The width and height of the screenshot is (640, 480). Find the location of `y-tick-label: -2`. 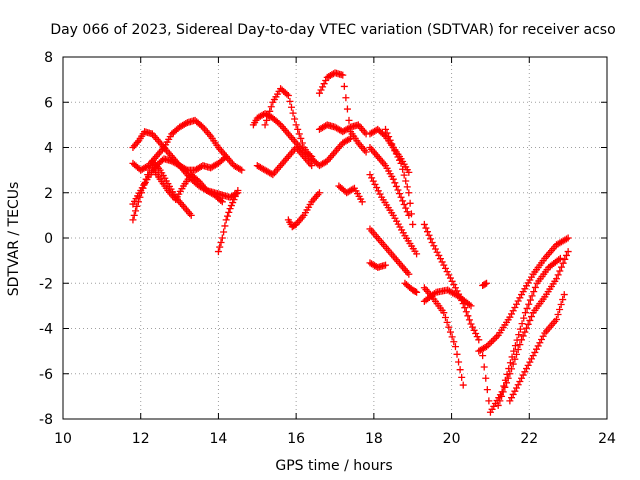

y-tick-label: -2 is located at coordinates (46, 284).